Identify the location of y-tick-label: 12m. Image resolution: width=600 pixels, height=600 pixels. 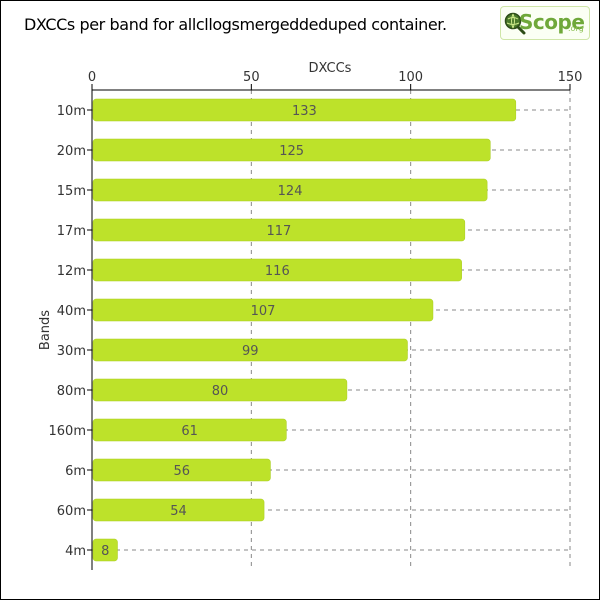
(71, 271).